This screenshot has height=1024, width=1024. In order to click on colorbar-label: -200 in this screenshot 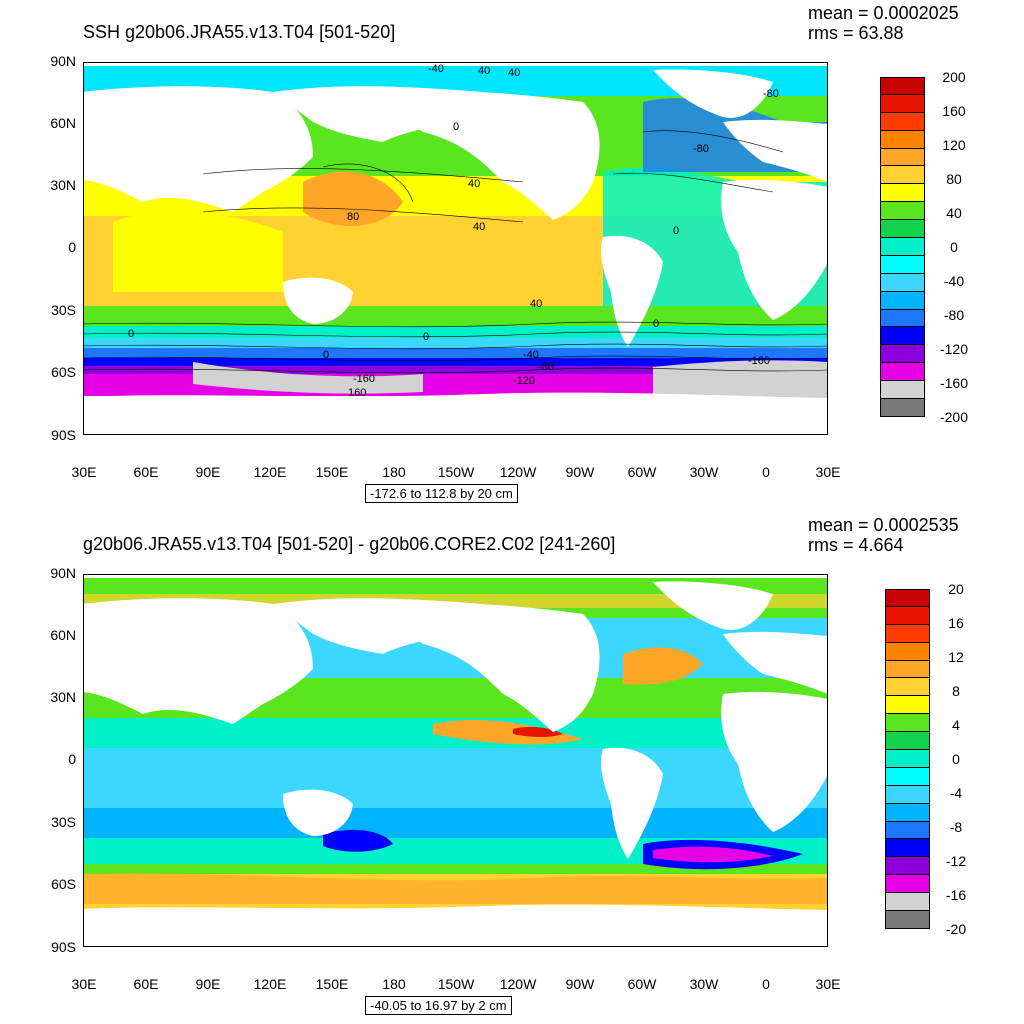, I will do `click(954, 417)`.